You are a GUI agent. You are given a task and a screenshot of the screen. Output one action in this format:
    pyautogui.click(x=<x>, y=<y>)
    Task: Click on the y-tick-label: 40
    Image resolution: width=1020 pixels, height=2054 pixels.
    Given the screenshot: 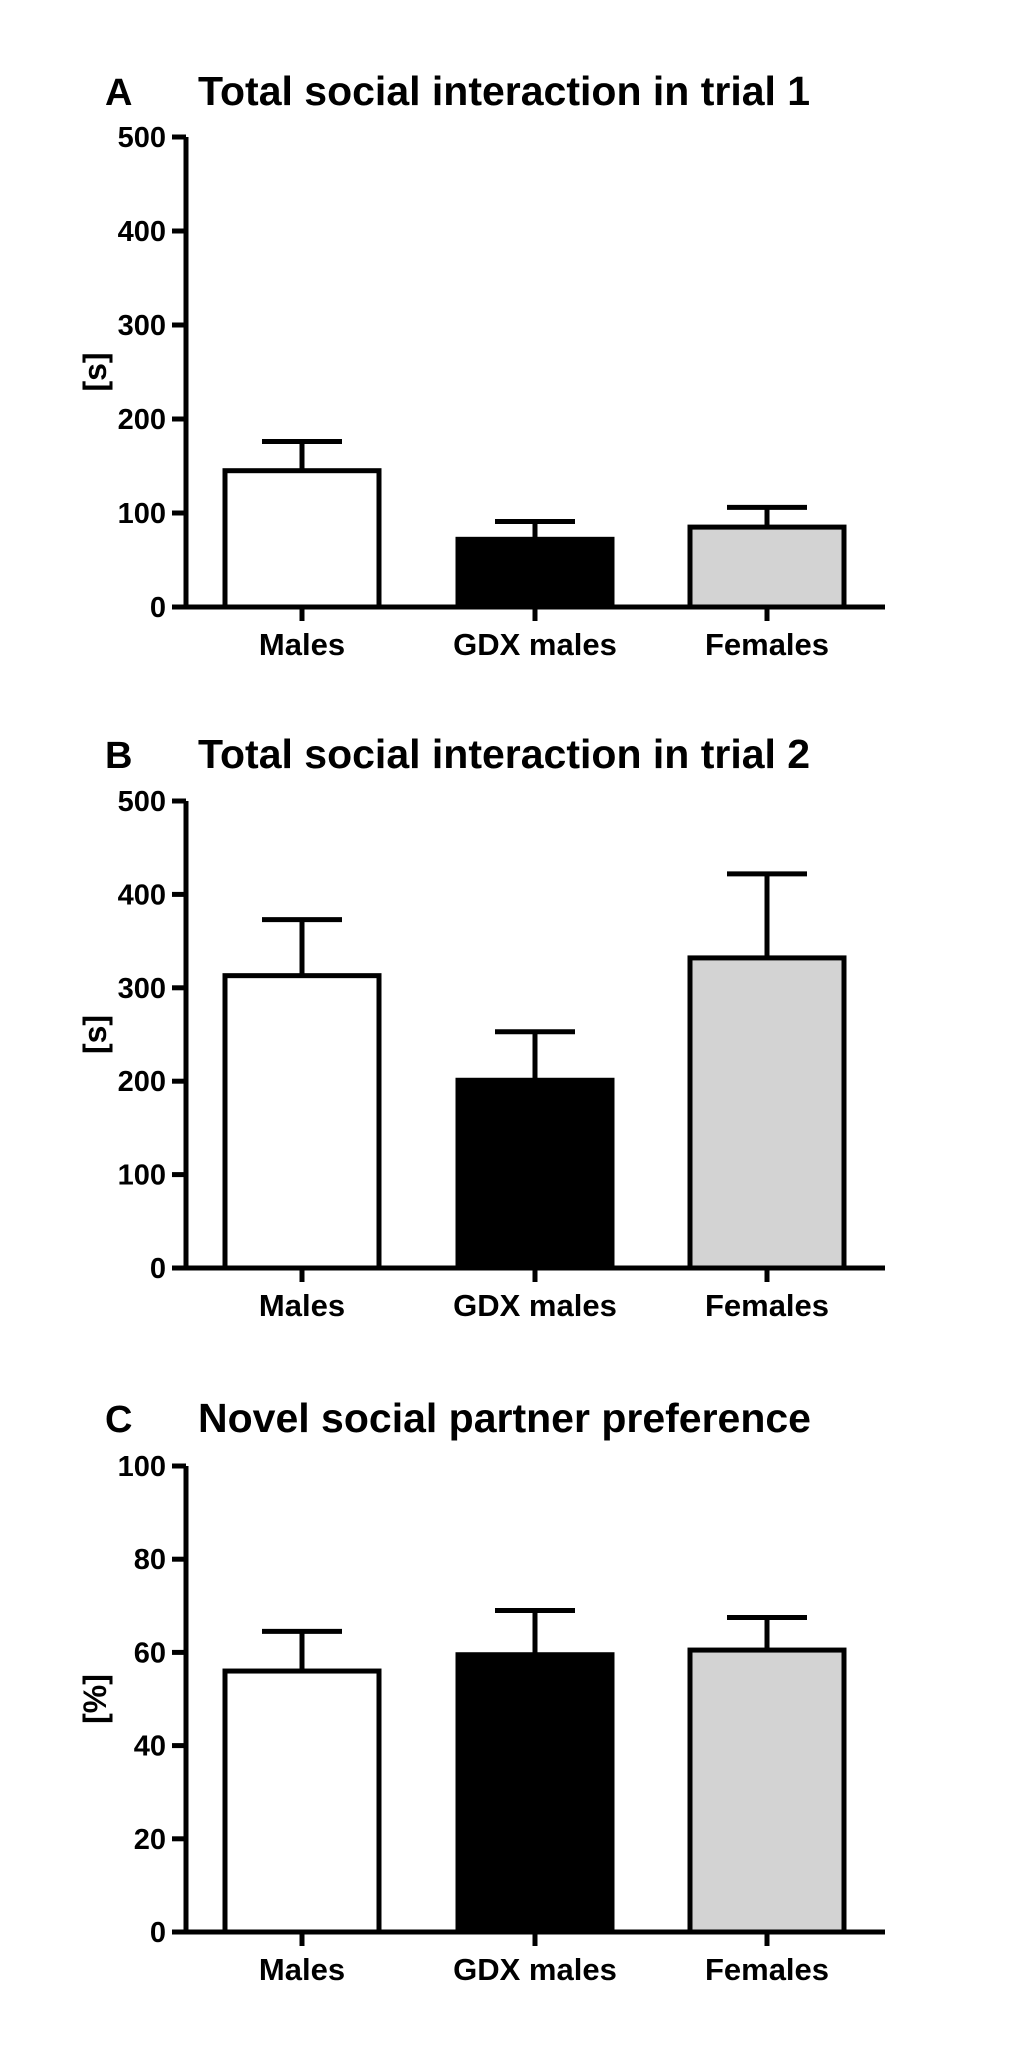 What is the action you would take?
    pyautogui.click(x=150, y=1747)
    